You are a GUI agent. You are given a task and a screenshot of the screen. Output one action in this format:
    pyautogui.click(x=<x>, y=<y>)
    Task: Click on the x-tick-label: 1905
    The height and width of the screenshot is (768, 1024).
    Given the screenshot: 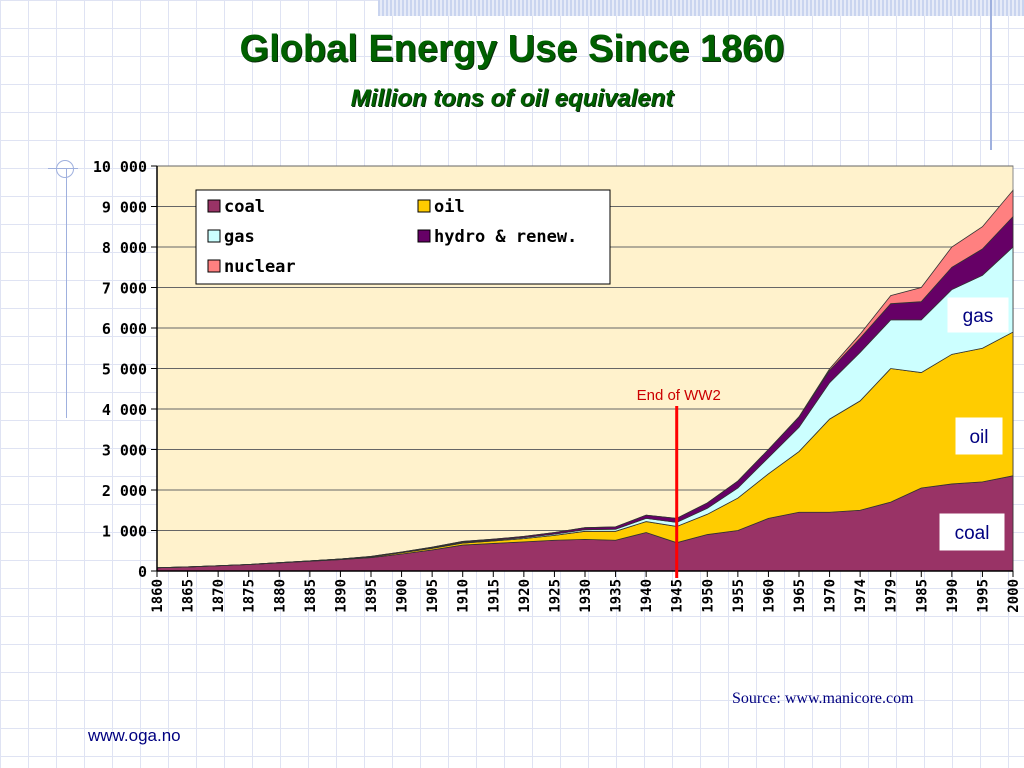 What is the action you would take?
    pyautogui.click(x=433, y=596)
    